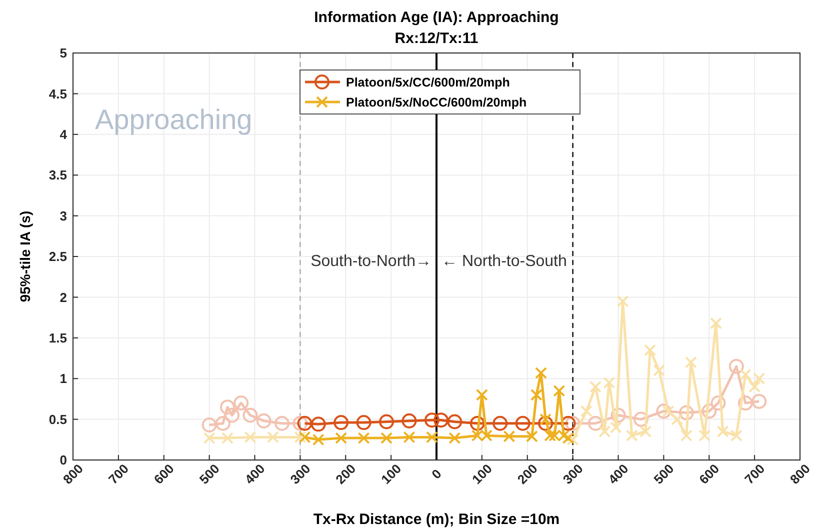  Describe the element at coordinates (436, 102) in the screenshot. I see `legend-label: Platoon/5x/NoCC/600m/20mph` at that location.